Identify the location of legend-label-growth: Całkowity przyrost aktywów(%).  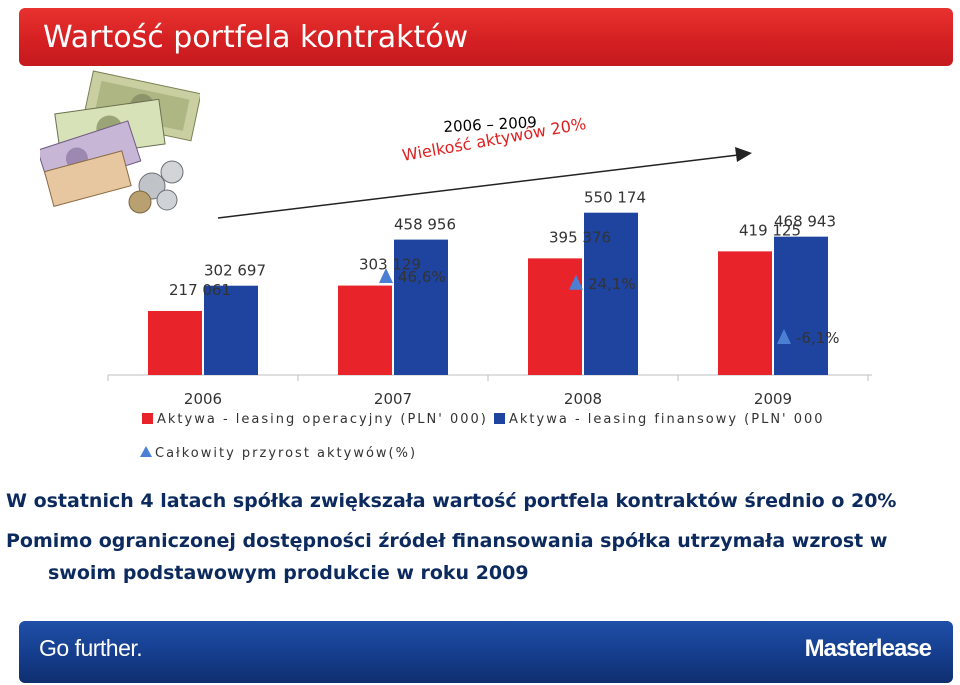
(286, 453).